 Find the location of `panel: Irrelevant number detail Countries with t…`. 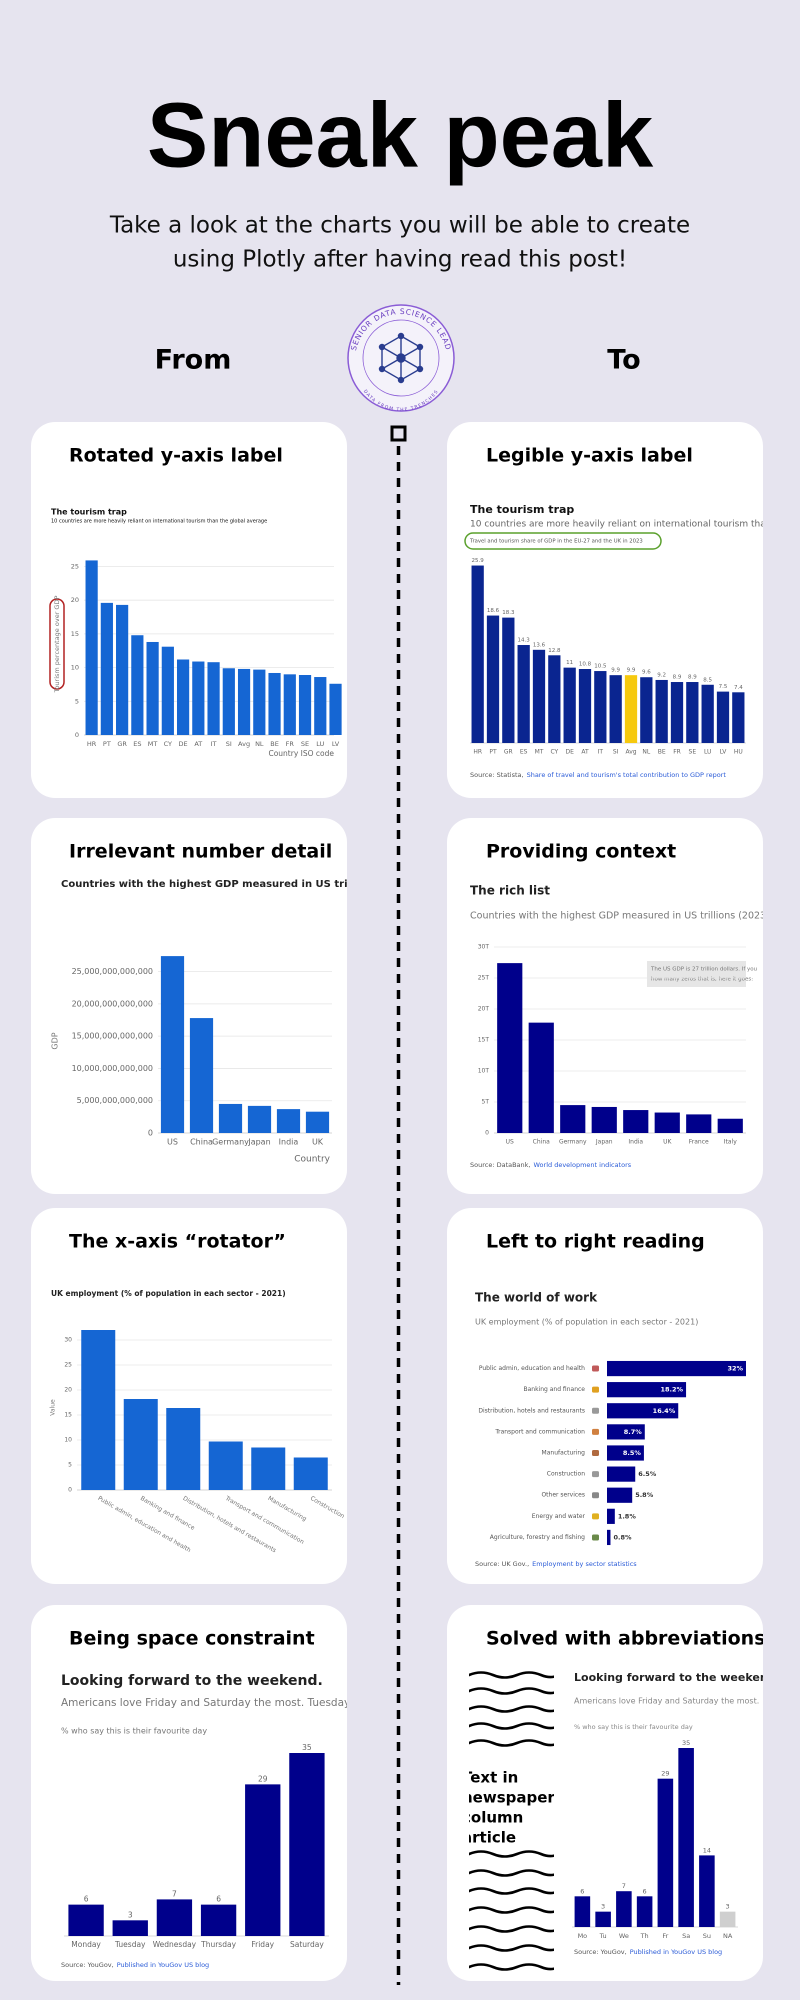

panel: Irrelevant number detail Countries with t… is located at coordinates (199, 1003).